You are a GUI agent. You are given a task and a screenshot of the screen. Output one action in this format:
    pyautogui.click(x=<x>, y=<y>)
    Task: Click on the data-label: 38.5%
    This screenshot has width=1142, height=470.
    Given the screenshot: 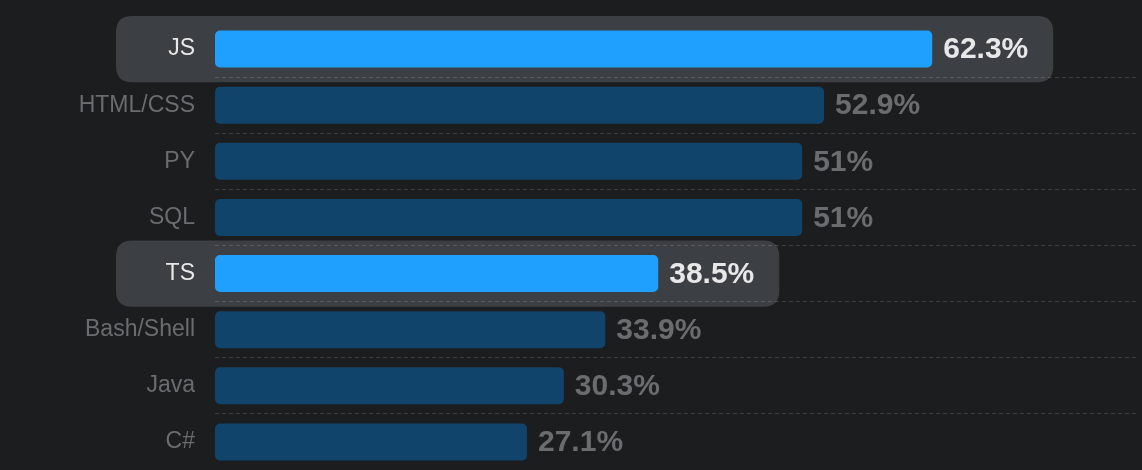 What is the action you would take?
    pyautogui.click(x=712, y=272)
    